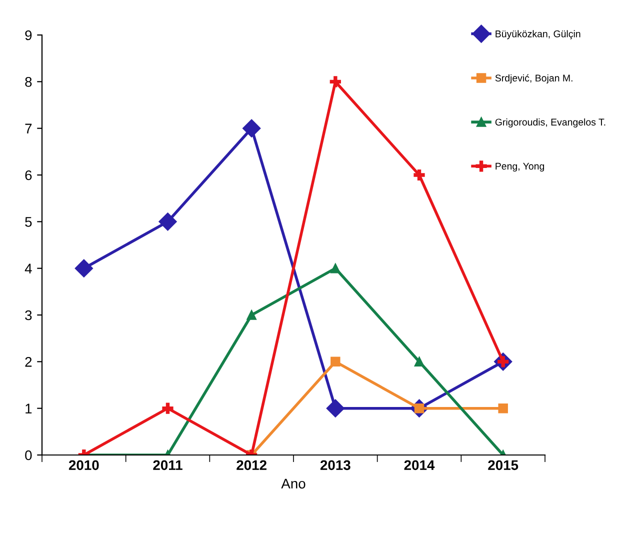  Describe the element at coordinates (293, 483) in the screenshot. I see `x-axis-title: Ano` at that location.